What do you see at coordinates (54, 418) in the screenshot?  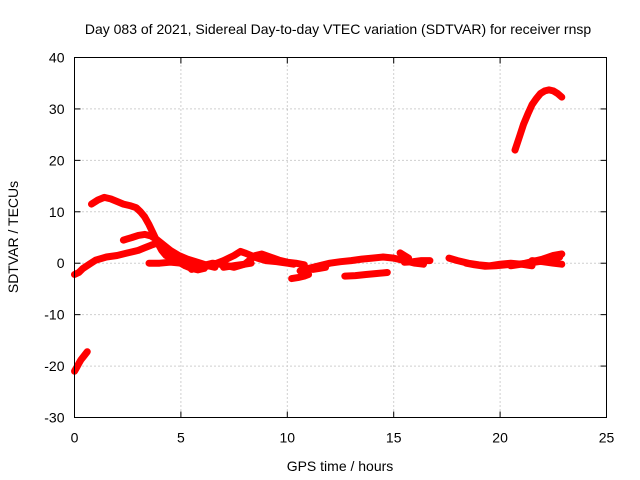 I see `y-tick-label: -30` at bounding box center [54, 418].